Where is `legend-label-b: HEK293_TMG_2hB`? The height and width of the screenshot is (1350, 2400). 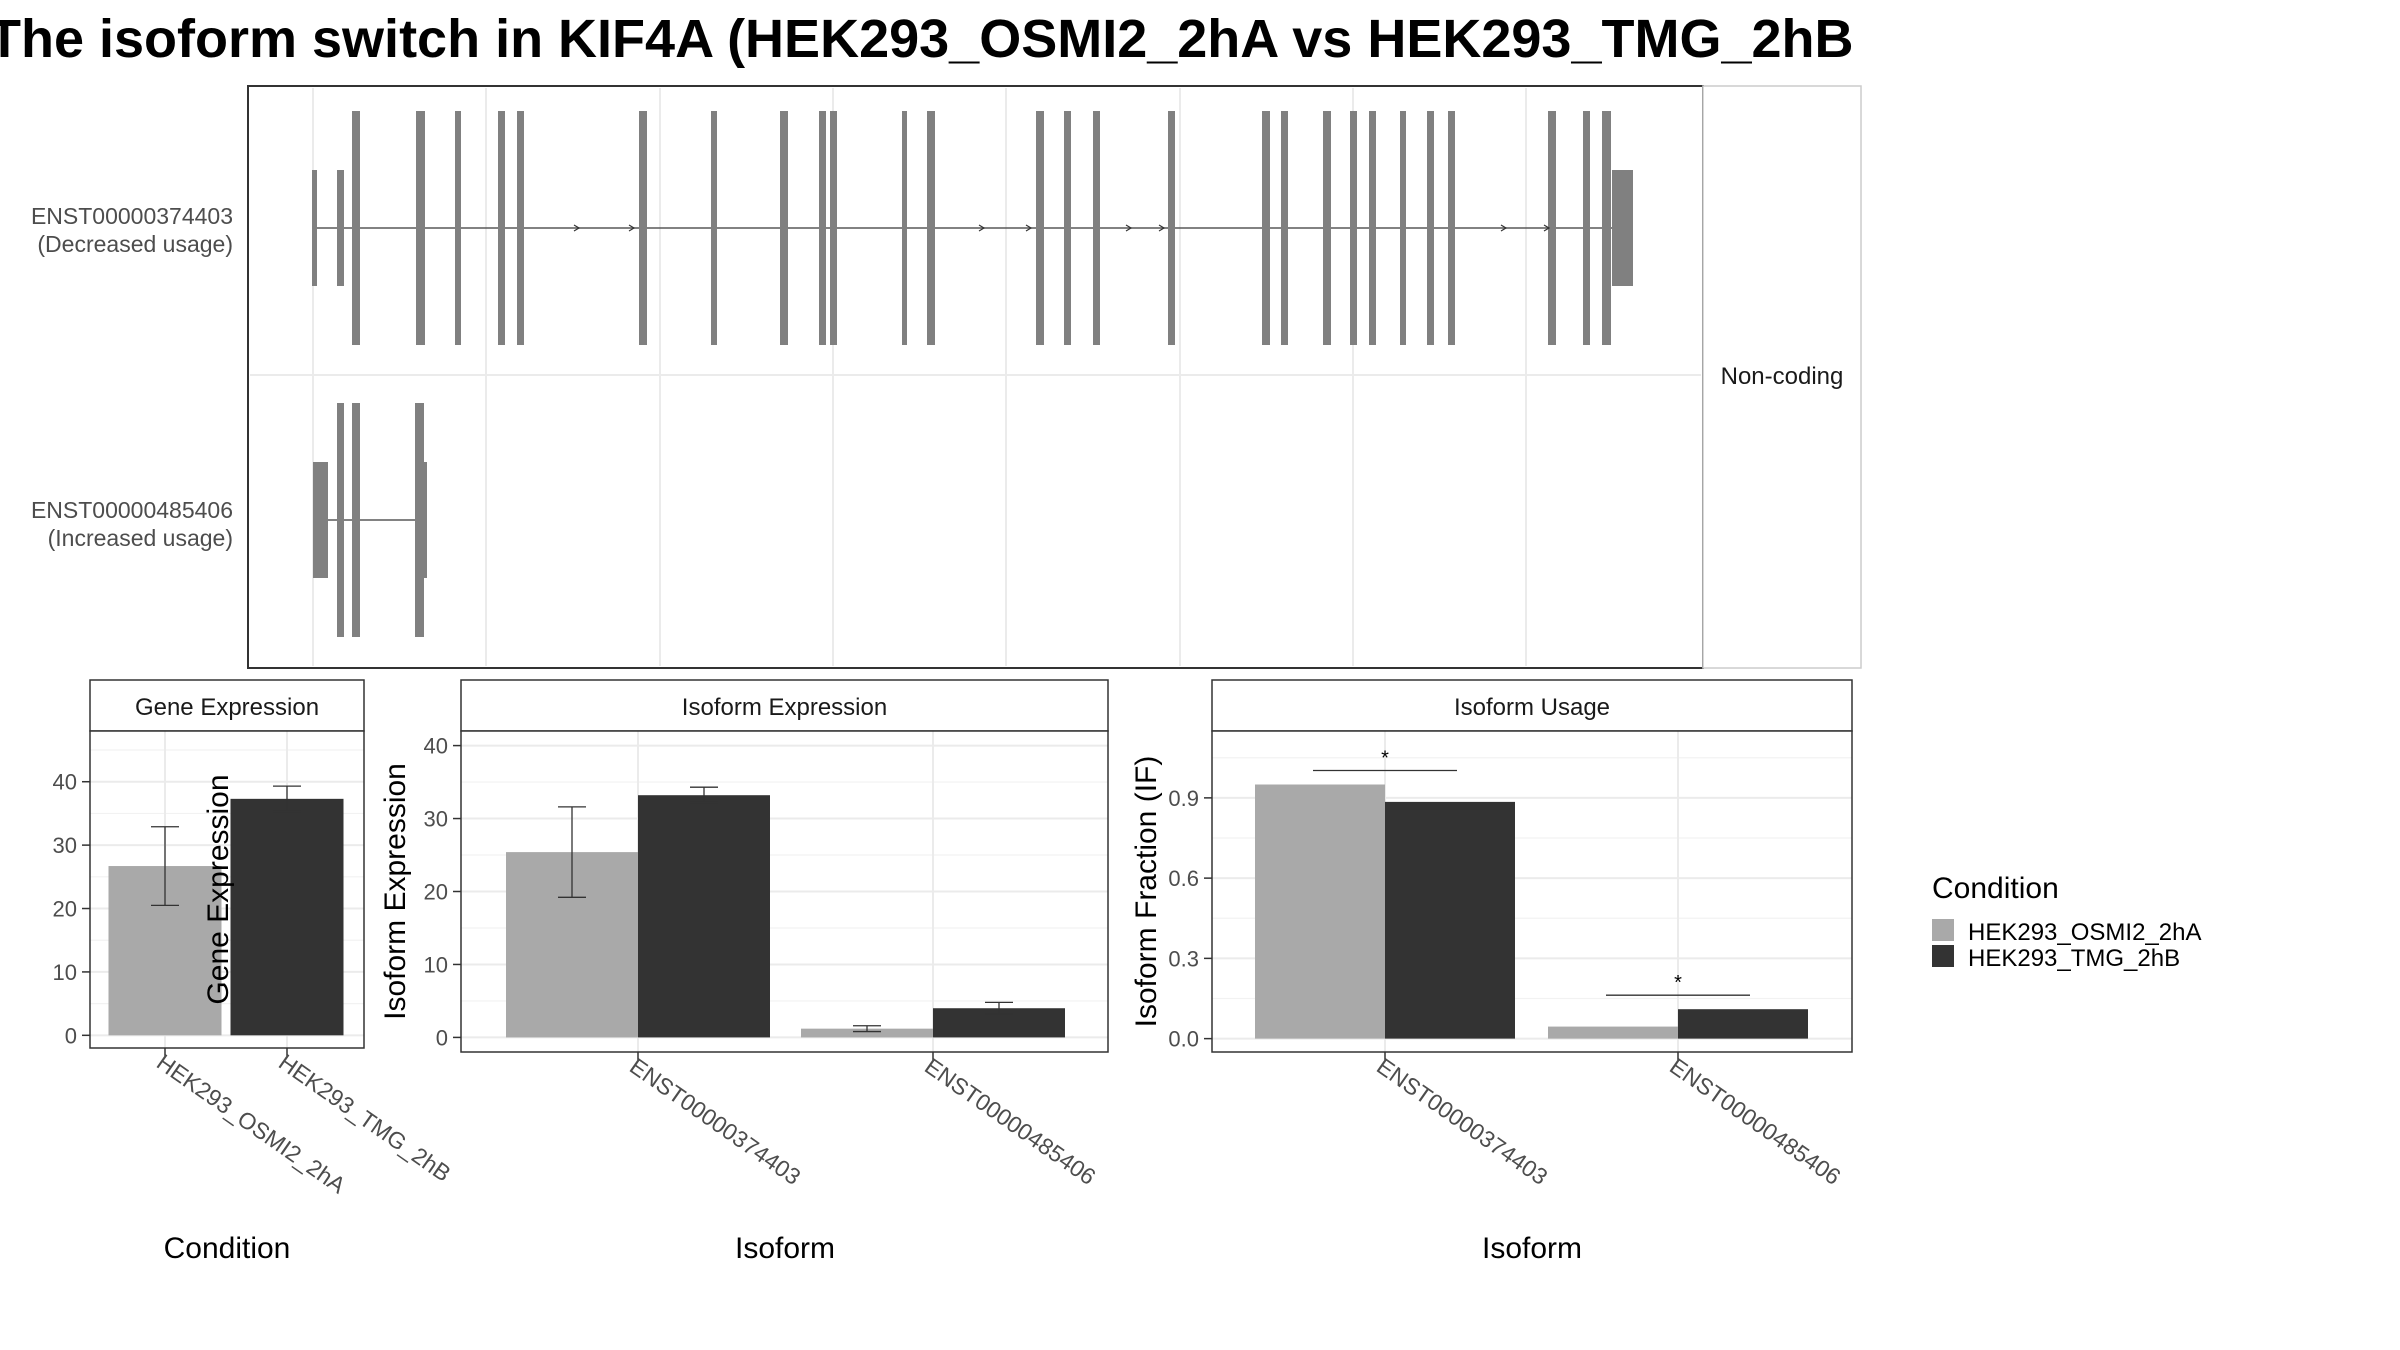 legend-label-b: HEK293_TMG_2hB is located at coordinates (2074, 958).